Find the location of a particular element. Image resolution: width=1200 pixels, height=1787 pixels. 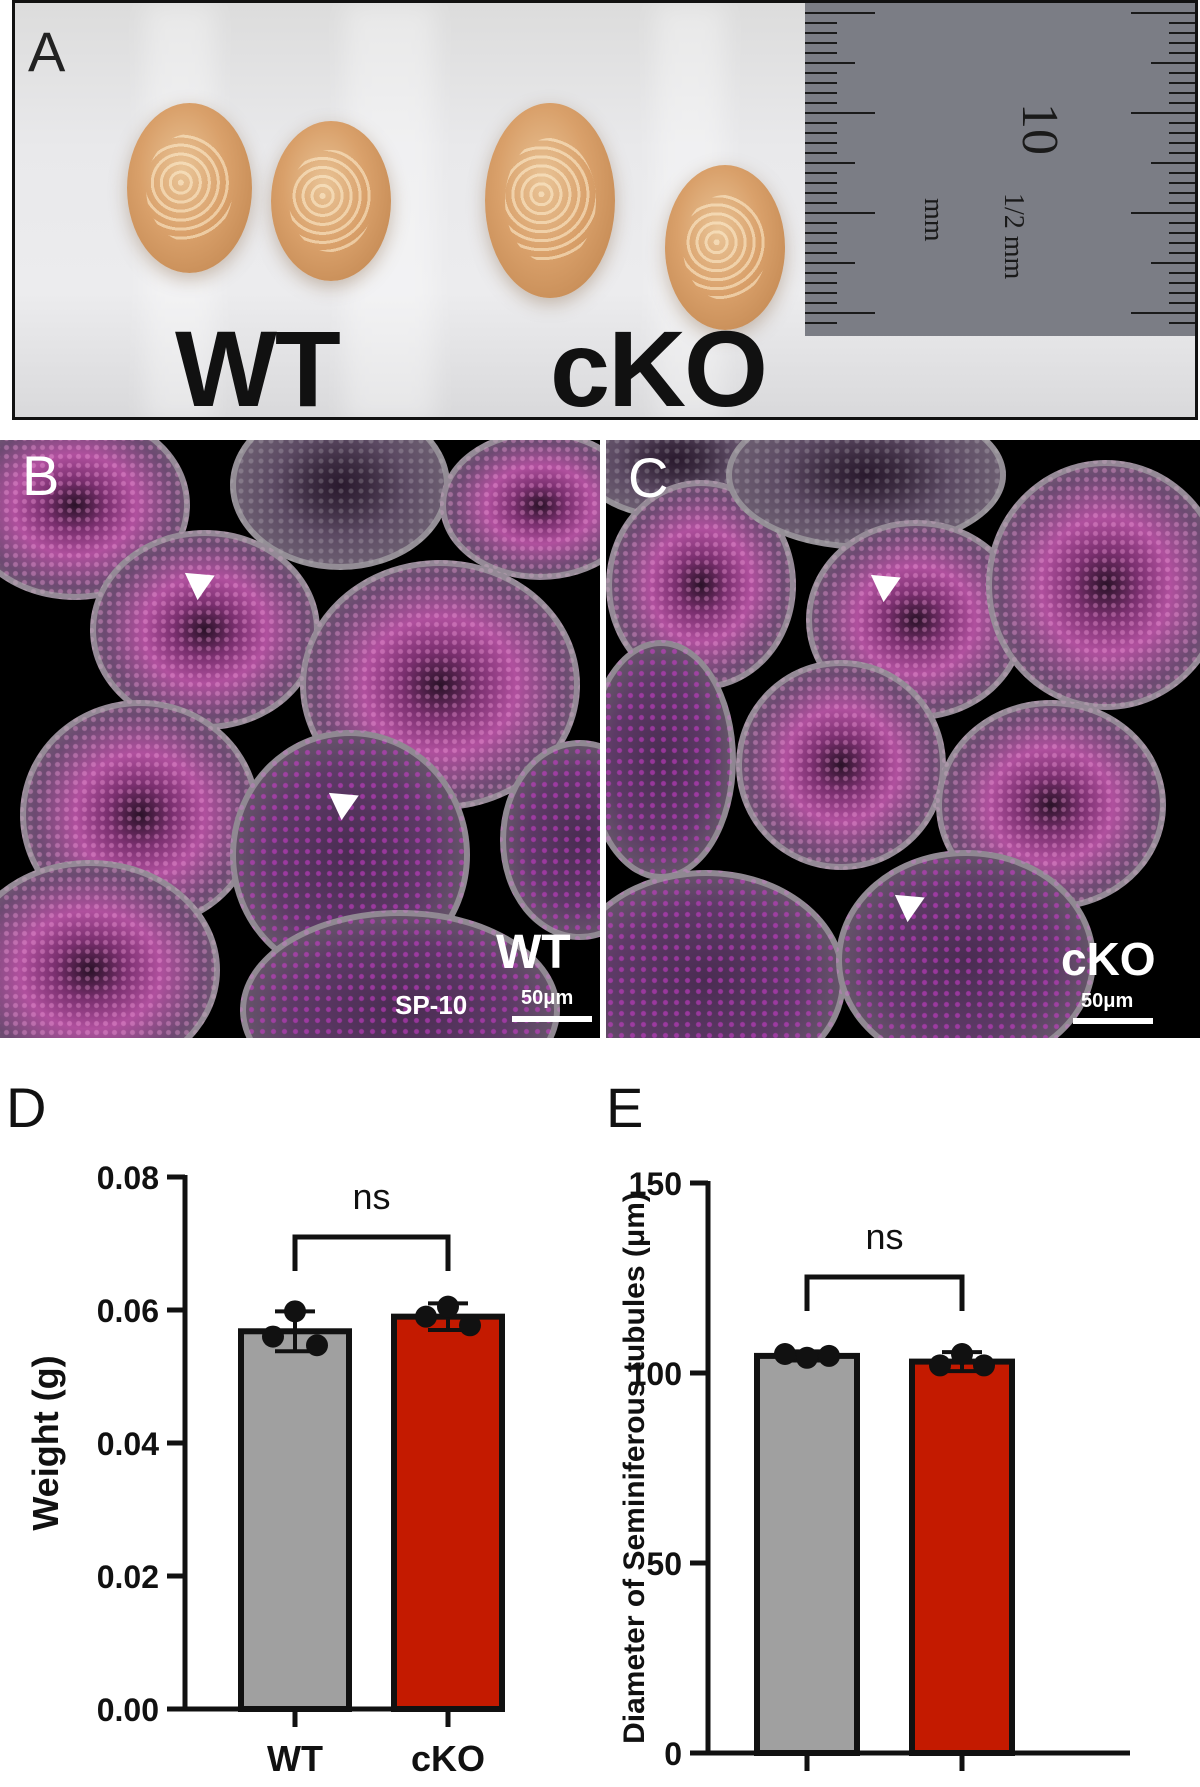

y-tick-label: 0.04 is located at coordinates (128, 1444).